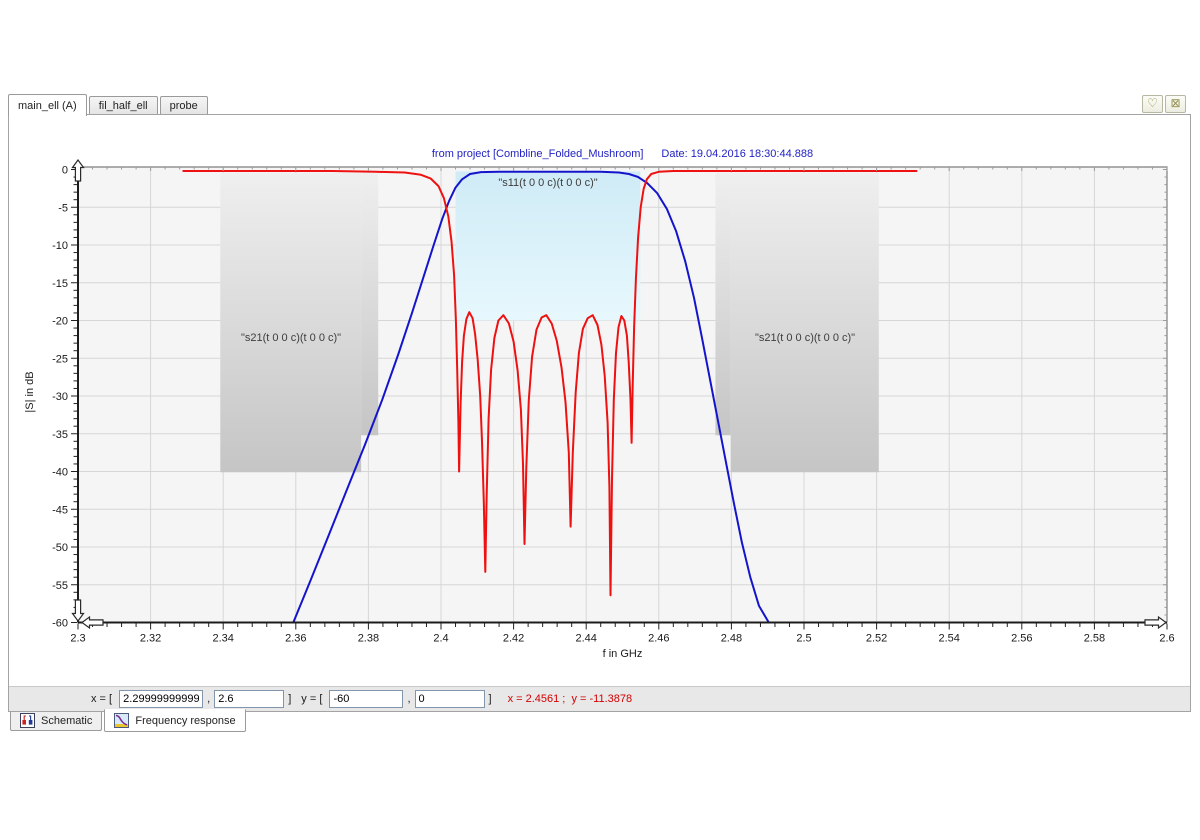  Describe the element at coordinates (548, 246) in the screenshot. I see `spec-box-passband-s11-spec` at that location.